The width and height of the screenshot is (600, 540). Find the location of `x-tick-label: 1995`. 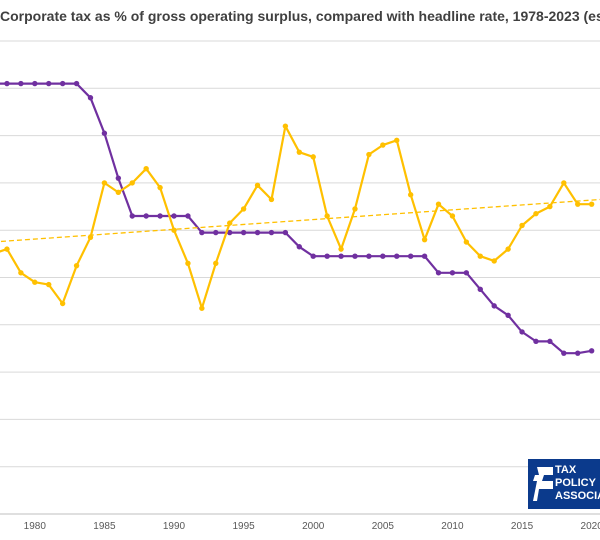

x-tick-label: 1995 is located at coordinates (243, 526).